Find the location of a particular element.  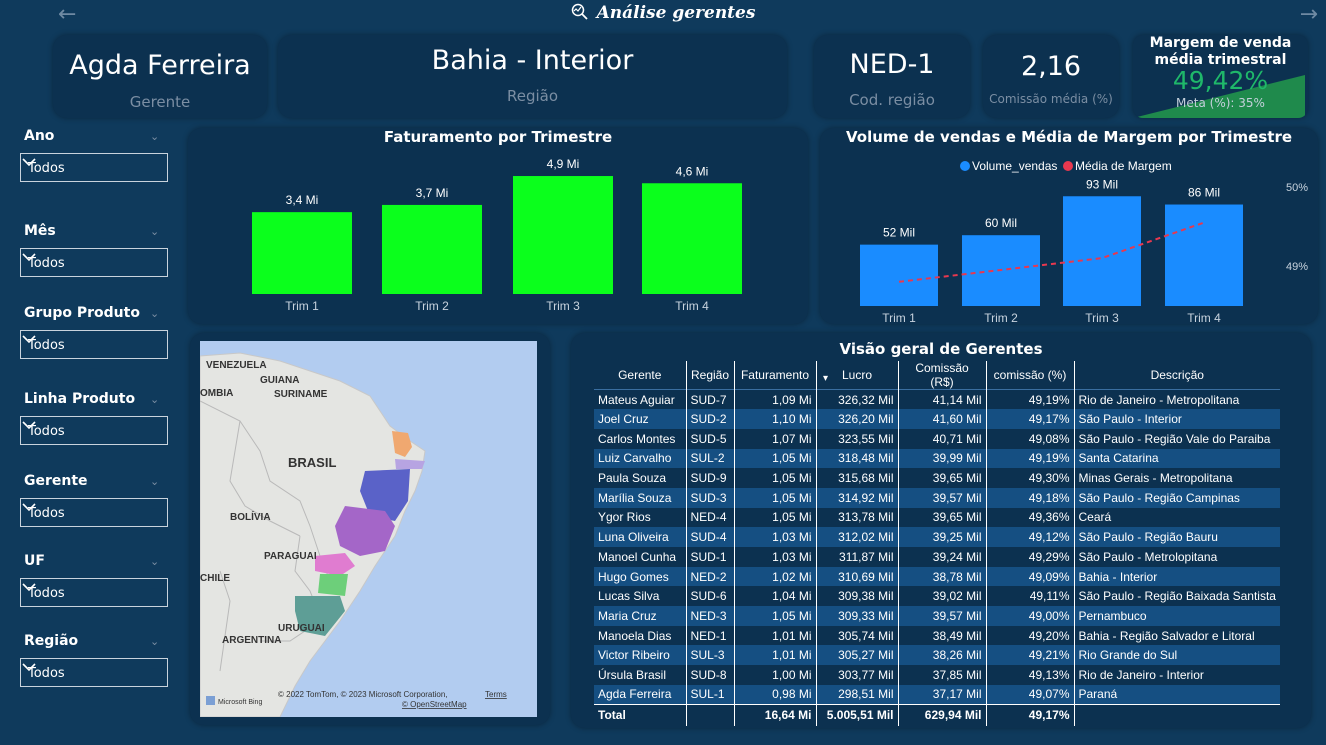

revenue-x-tick: Trim 2 is located at coordinates (432, 306).